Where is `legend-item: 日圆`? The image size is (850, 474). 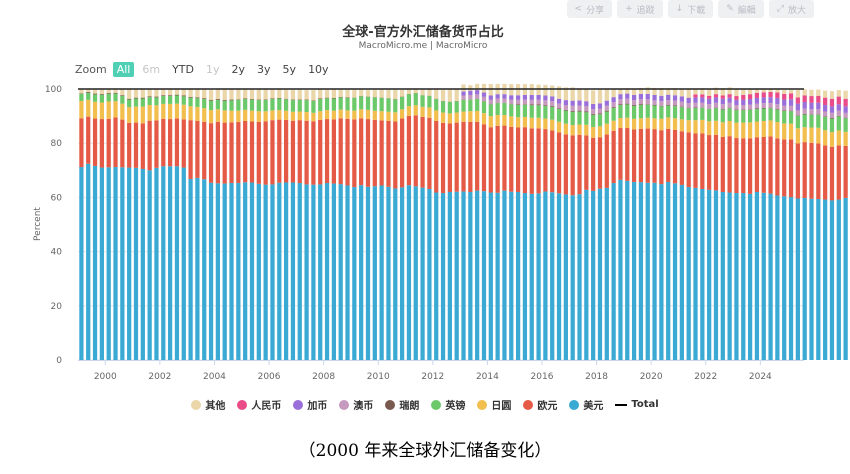
legend-item: 日圆 is located at coordinates (494, 404).